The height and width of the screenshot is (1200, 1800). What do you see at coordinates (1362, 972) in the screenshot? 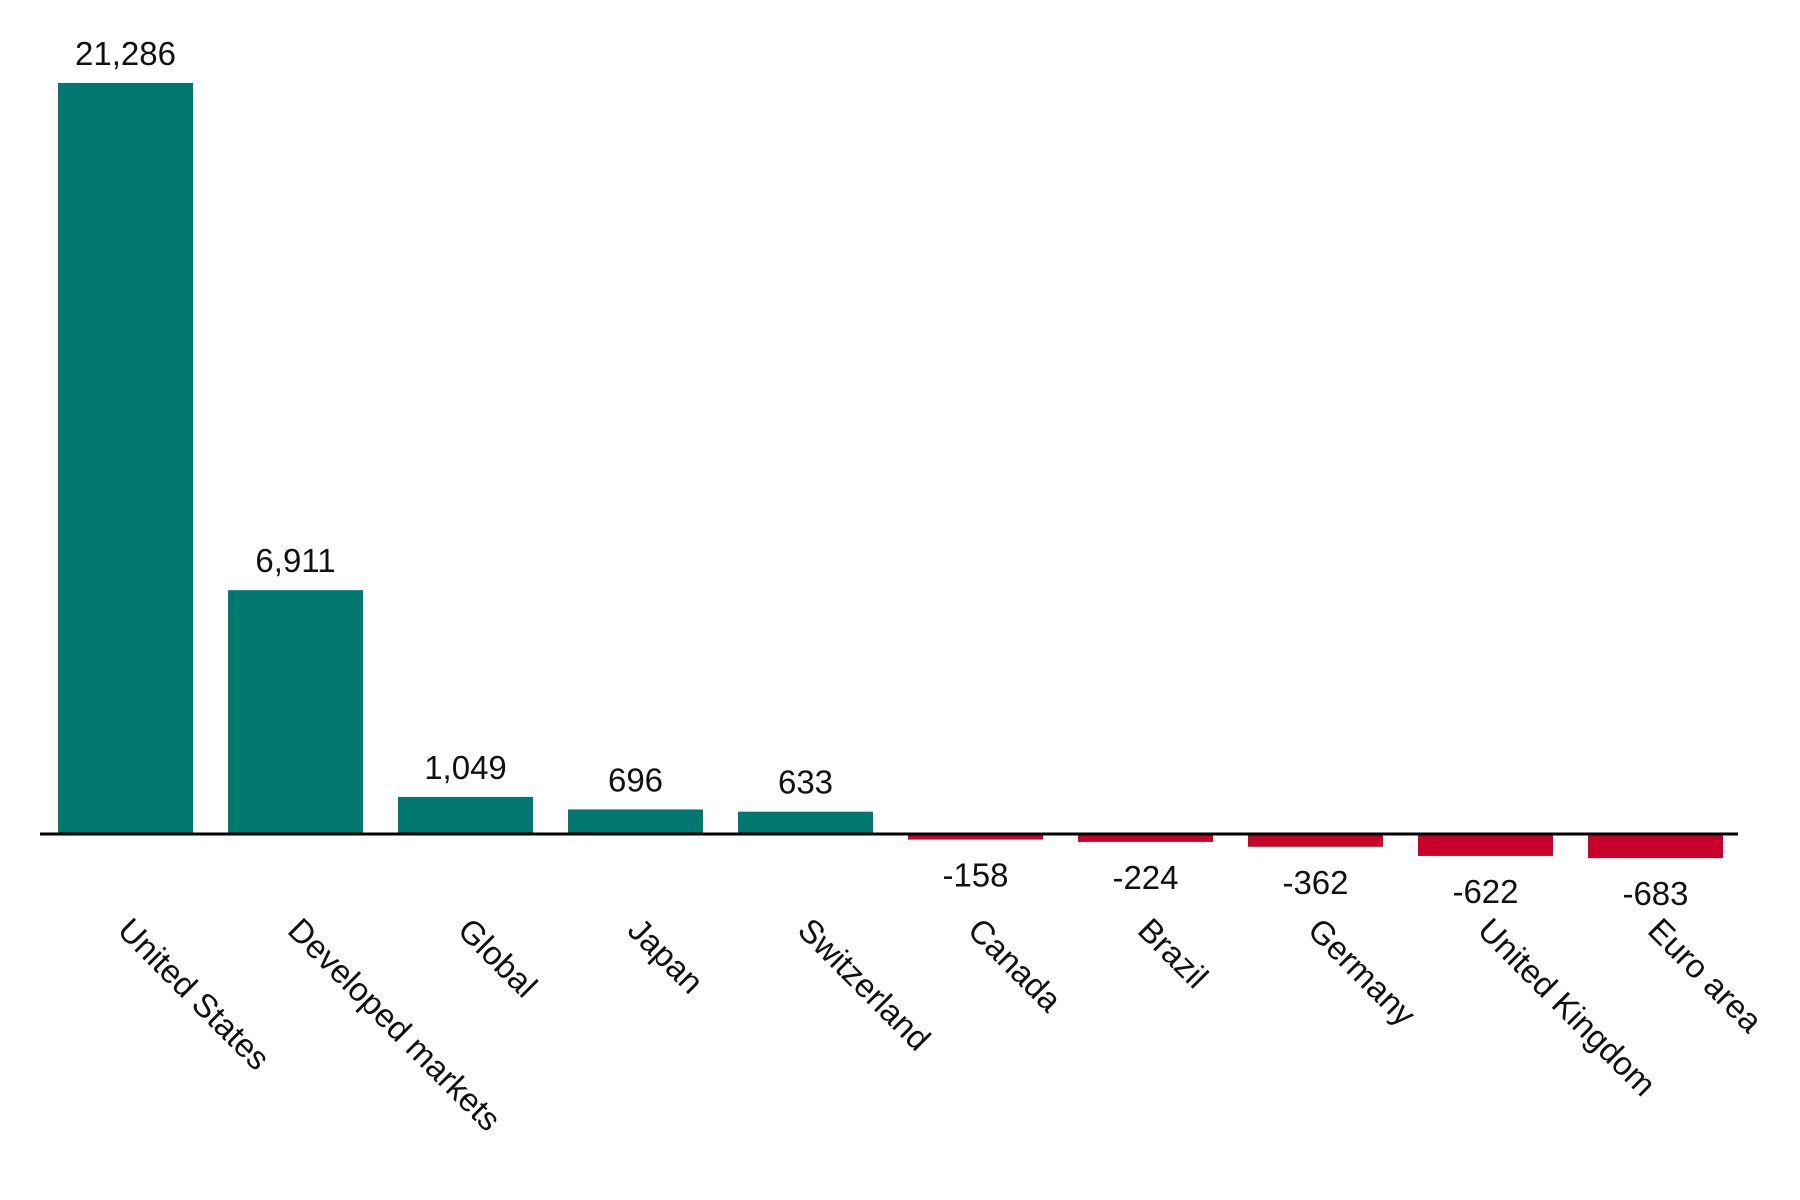
I see `x-tick-label: Germany` at bounding box center [1362, 972].